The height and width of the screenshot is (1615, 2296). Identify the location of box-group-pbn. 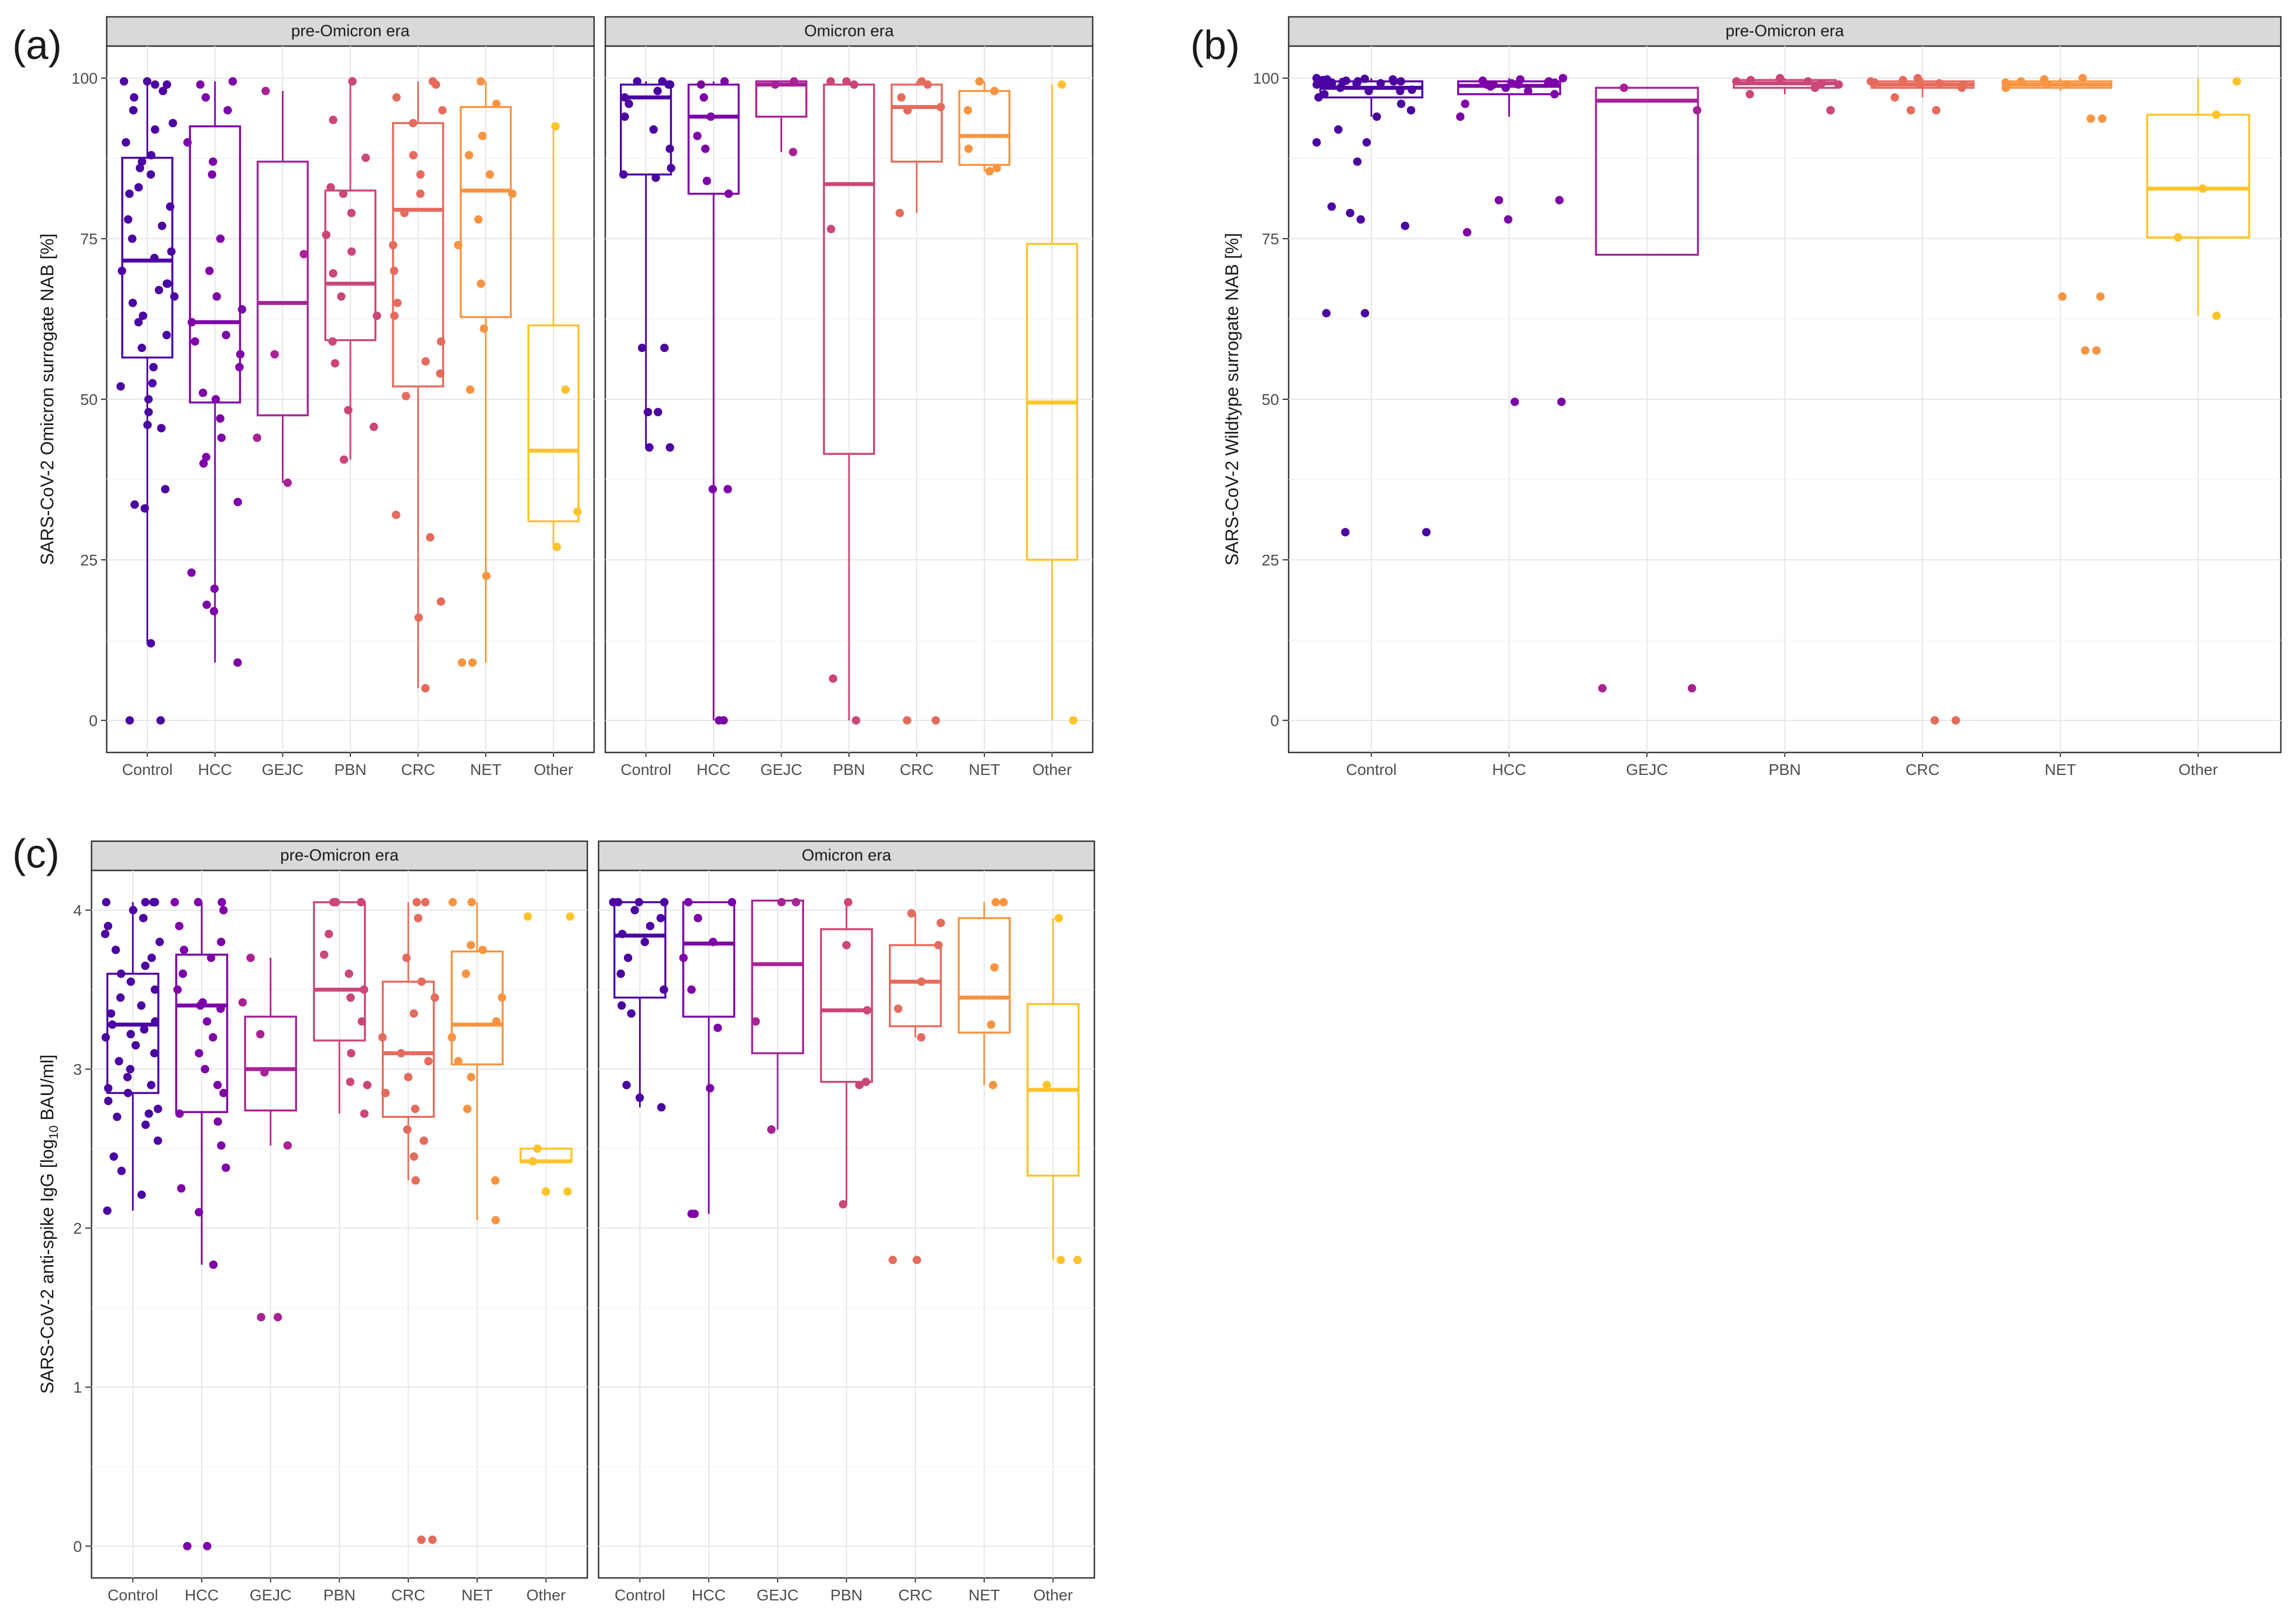
(1788, 94).